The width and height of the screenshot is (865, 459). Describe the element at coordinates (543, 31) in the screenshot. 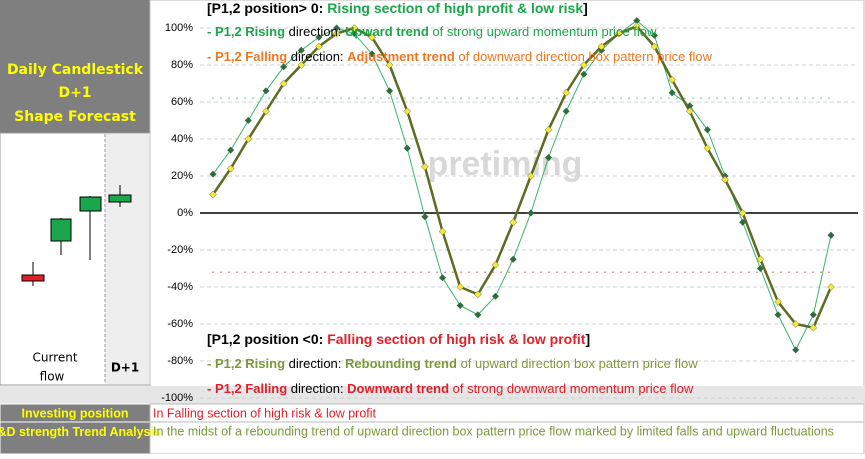

I see `text-segment: of strong upward momentum price flow` at that location.